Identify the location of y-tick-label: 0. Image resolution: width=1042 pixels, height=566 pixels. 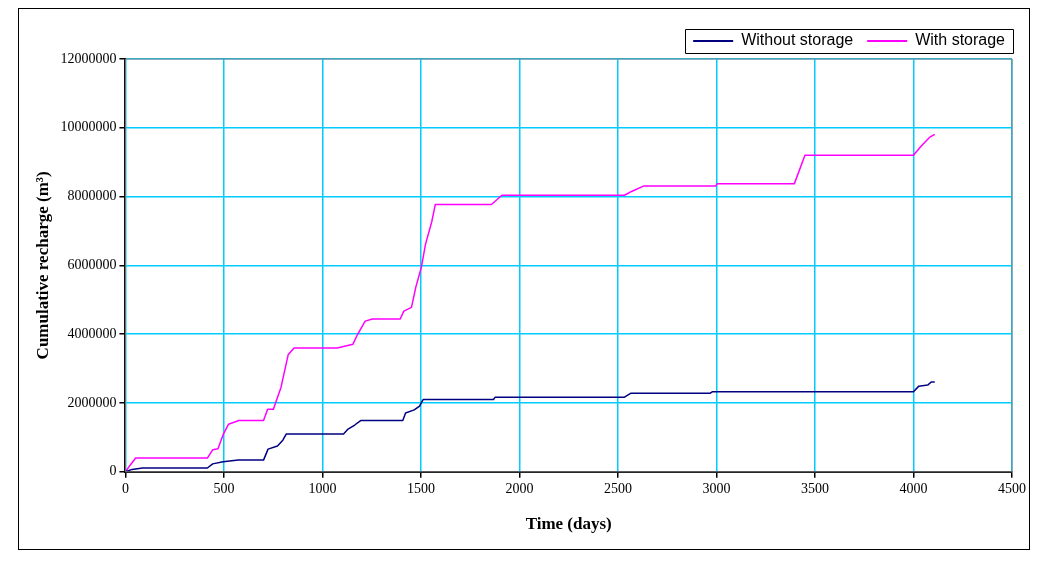
(113, 471).